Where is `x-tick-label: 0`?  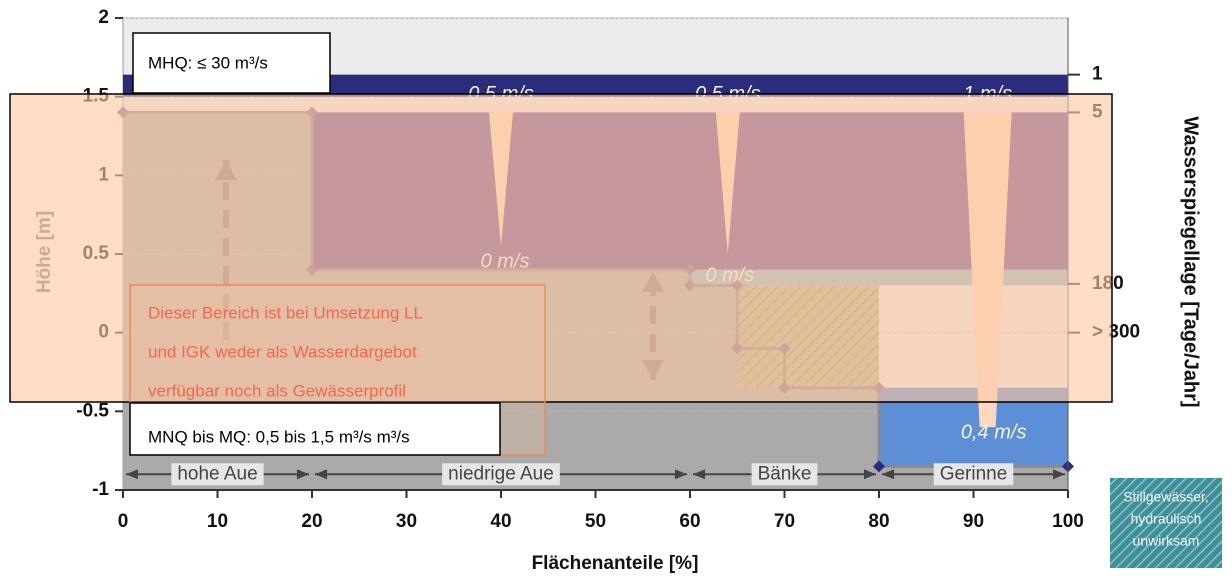 x-tick-label: 0 is located at coordinates (123, 521).